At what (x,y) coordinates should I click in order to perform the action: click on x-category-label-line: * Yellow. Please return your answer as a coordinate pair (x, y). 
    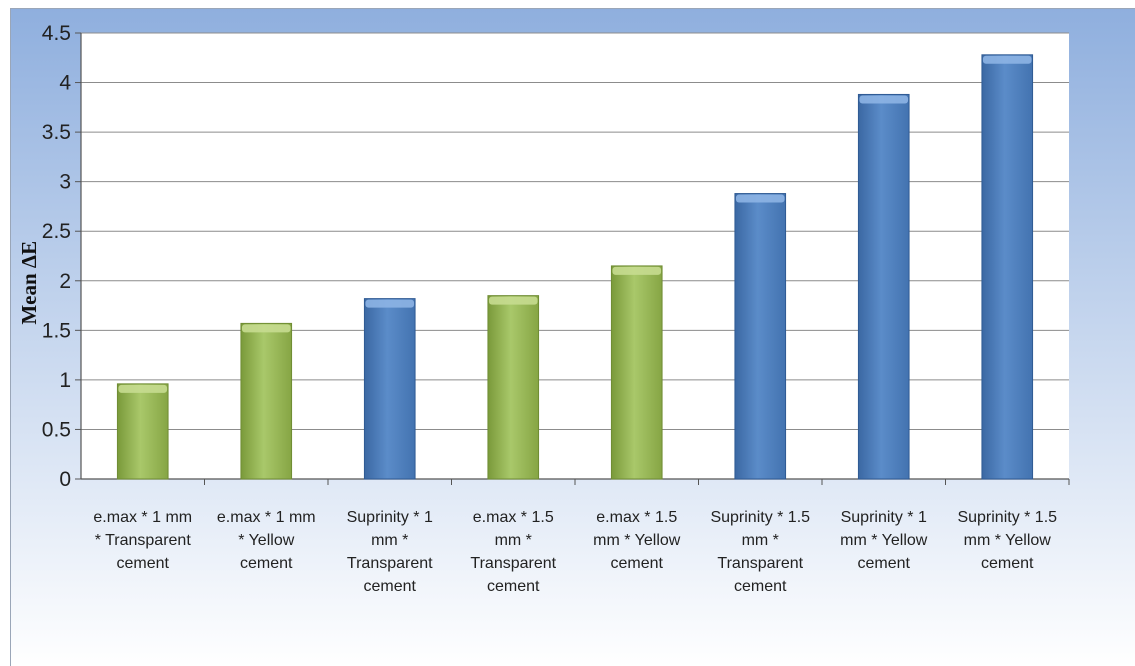
    Looking at the image, I should click on (266, 540).